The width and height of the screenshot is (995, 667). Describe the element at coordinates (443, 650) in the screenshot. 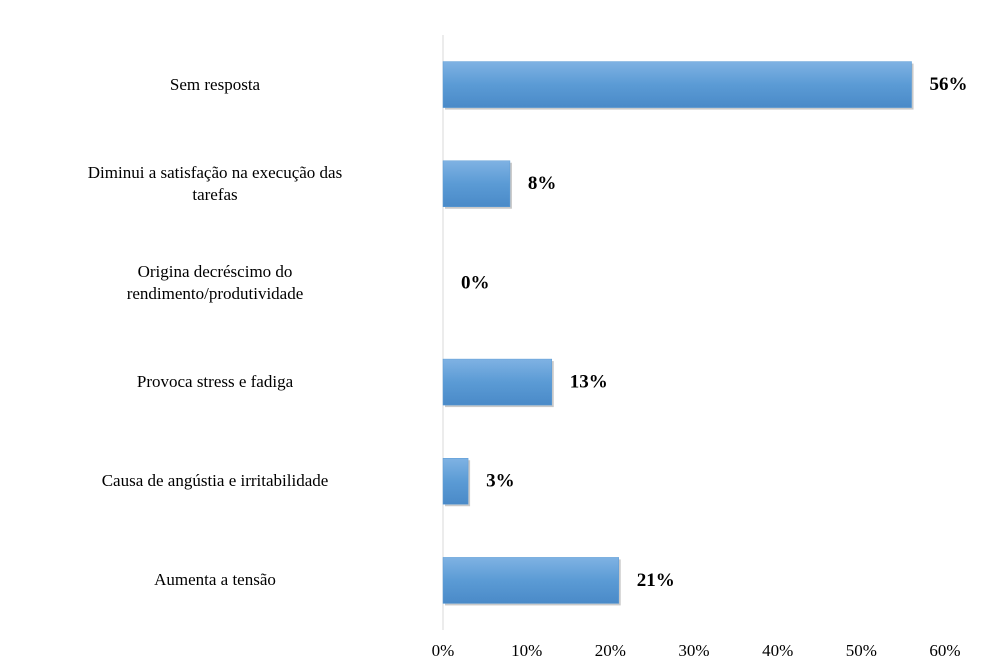

I see `x-tick-label: 0%` at that location.